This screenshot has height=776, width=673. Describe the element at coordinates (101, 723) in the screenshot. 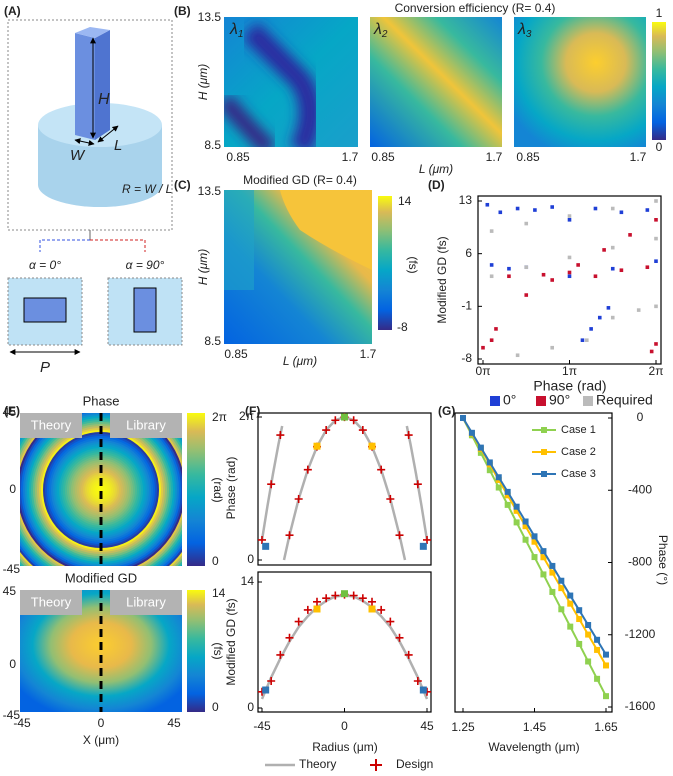

I see `x-tick-label: 0` at that location.